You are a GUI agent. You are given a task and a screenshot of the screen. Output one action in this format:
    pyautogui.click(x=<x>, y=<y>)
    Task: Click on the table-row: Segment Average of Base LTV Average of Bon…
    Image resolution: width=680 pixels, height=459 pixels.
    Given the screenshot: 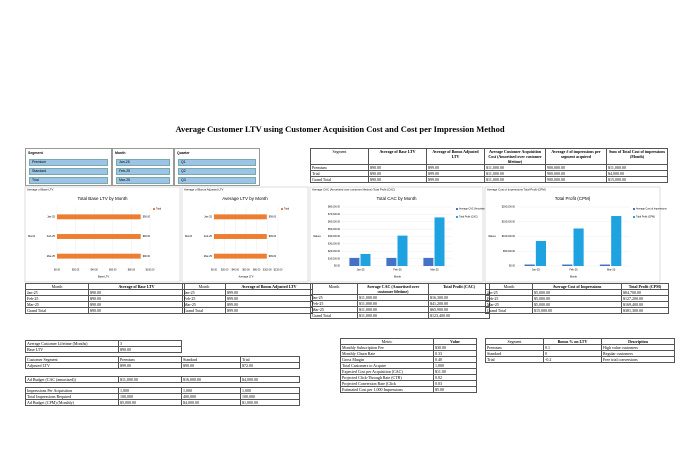 What is the action you would take?
    pyautogui.click(x=489, y=156)
    